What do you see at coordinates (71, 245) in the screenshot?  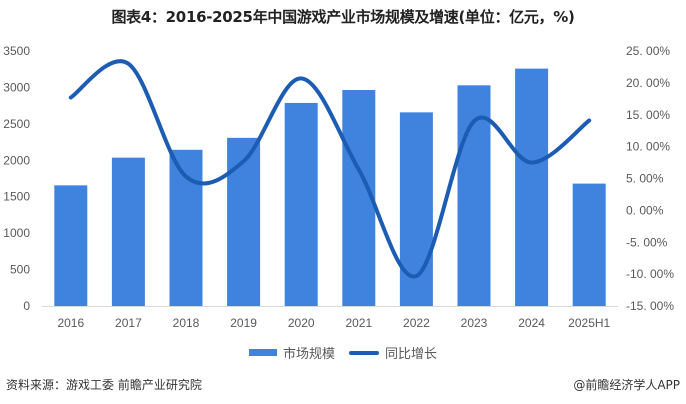 I see `bar-2016` at bounding box center [71, 245].